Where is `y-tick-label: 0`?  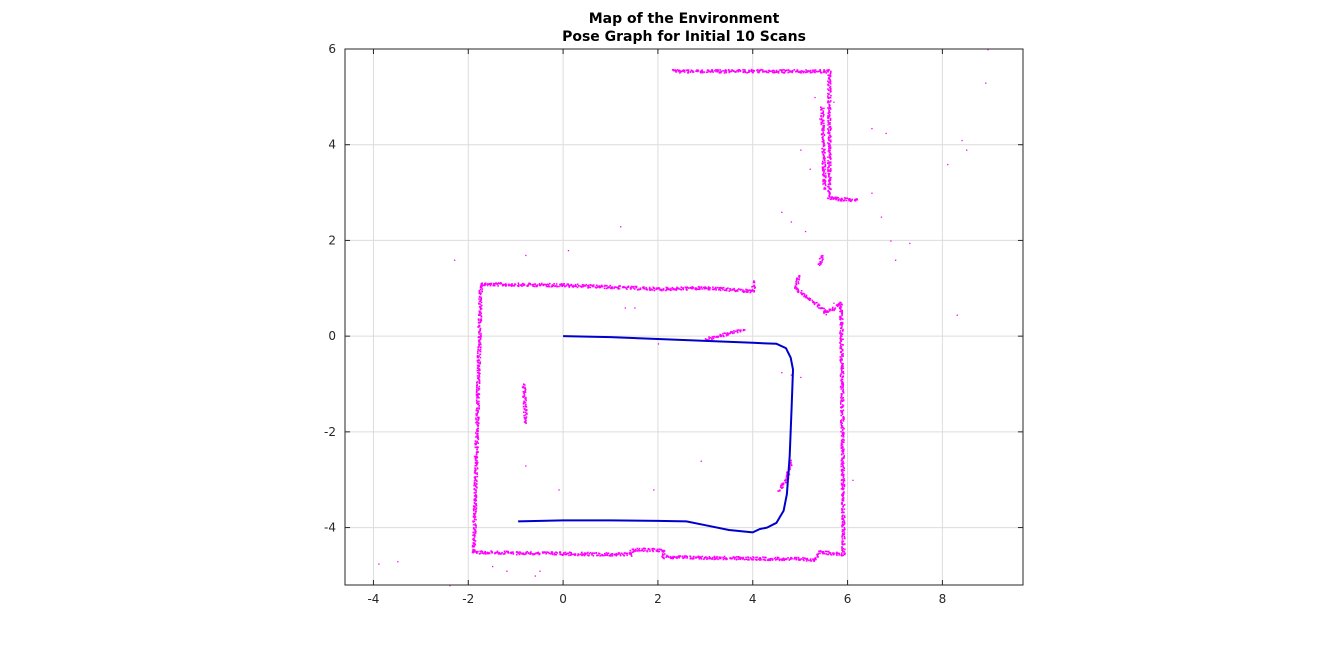 y-tick-label: 0 is located at coordinates (332, 336).